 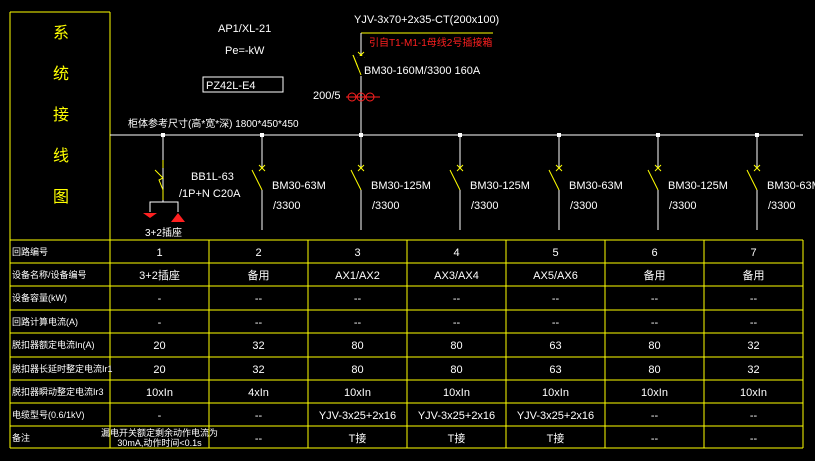 What do you see at coordinates (159, 437) in the screenshot?
I see `table-cell: 漏电开关额定剩余动作电流为 30mA,动作时间<0.1s` at bounding box center [159, 437].